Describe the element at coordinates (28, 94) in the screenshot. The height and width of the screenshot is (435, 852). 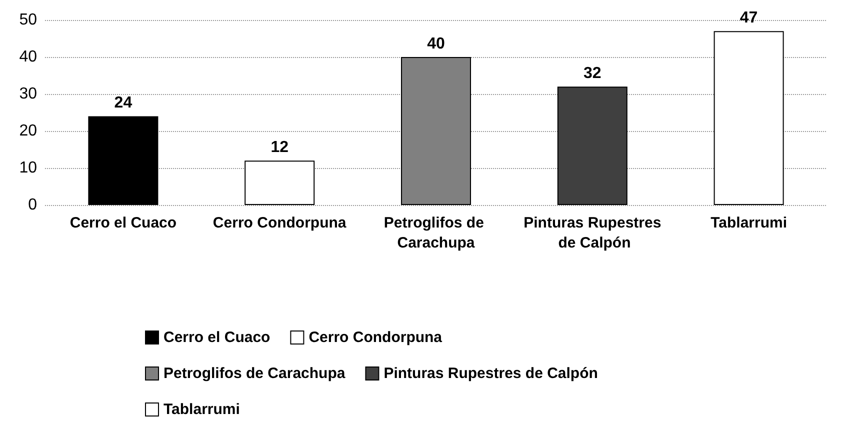
I see `y-tick-label: 30` at that location.